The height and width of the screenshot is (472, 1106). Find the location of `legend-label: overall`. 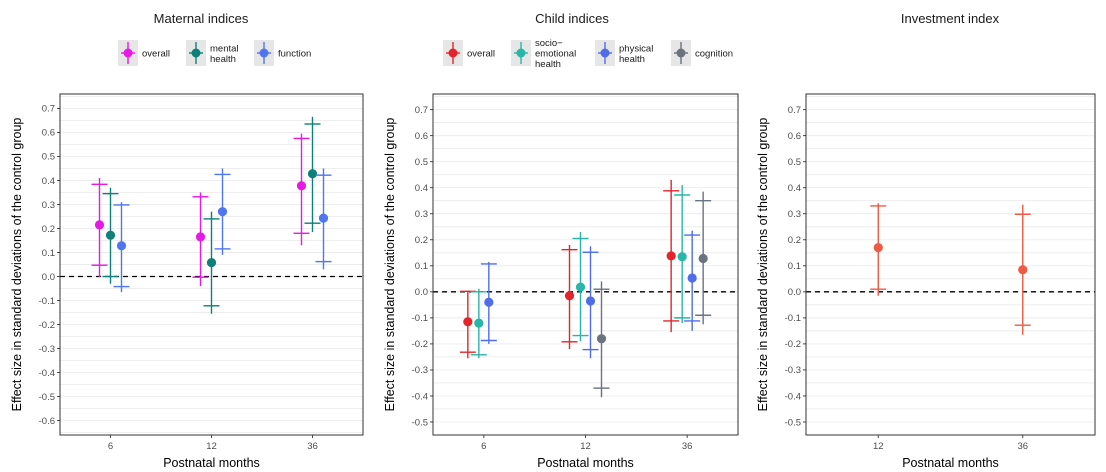

legend-label: overall is located at coordinates (156, 54).